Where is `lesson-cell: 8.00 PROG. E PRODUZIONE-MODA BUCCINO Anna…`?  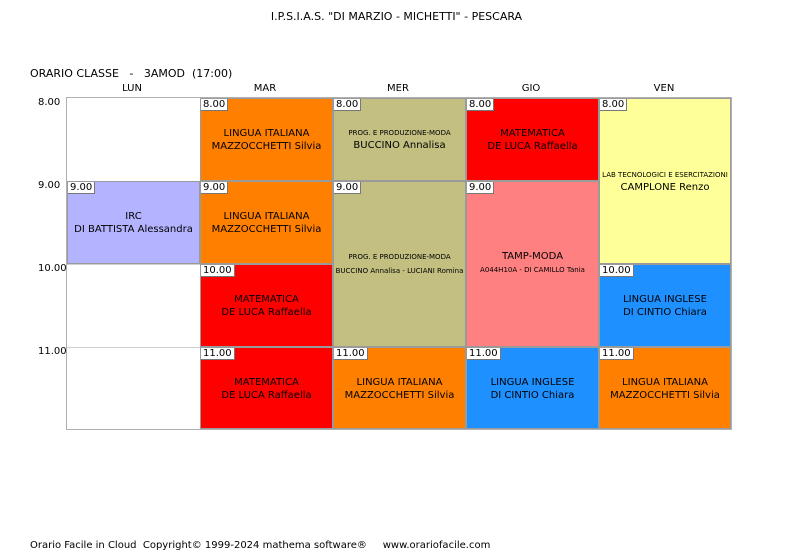
lesson-cell: 8.00 PROG. E PRODUZIONE-MODA BUCCINO Anna… is located at coordinates (399, 139).